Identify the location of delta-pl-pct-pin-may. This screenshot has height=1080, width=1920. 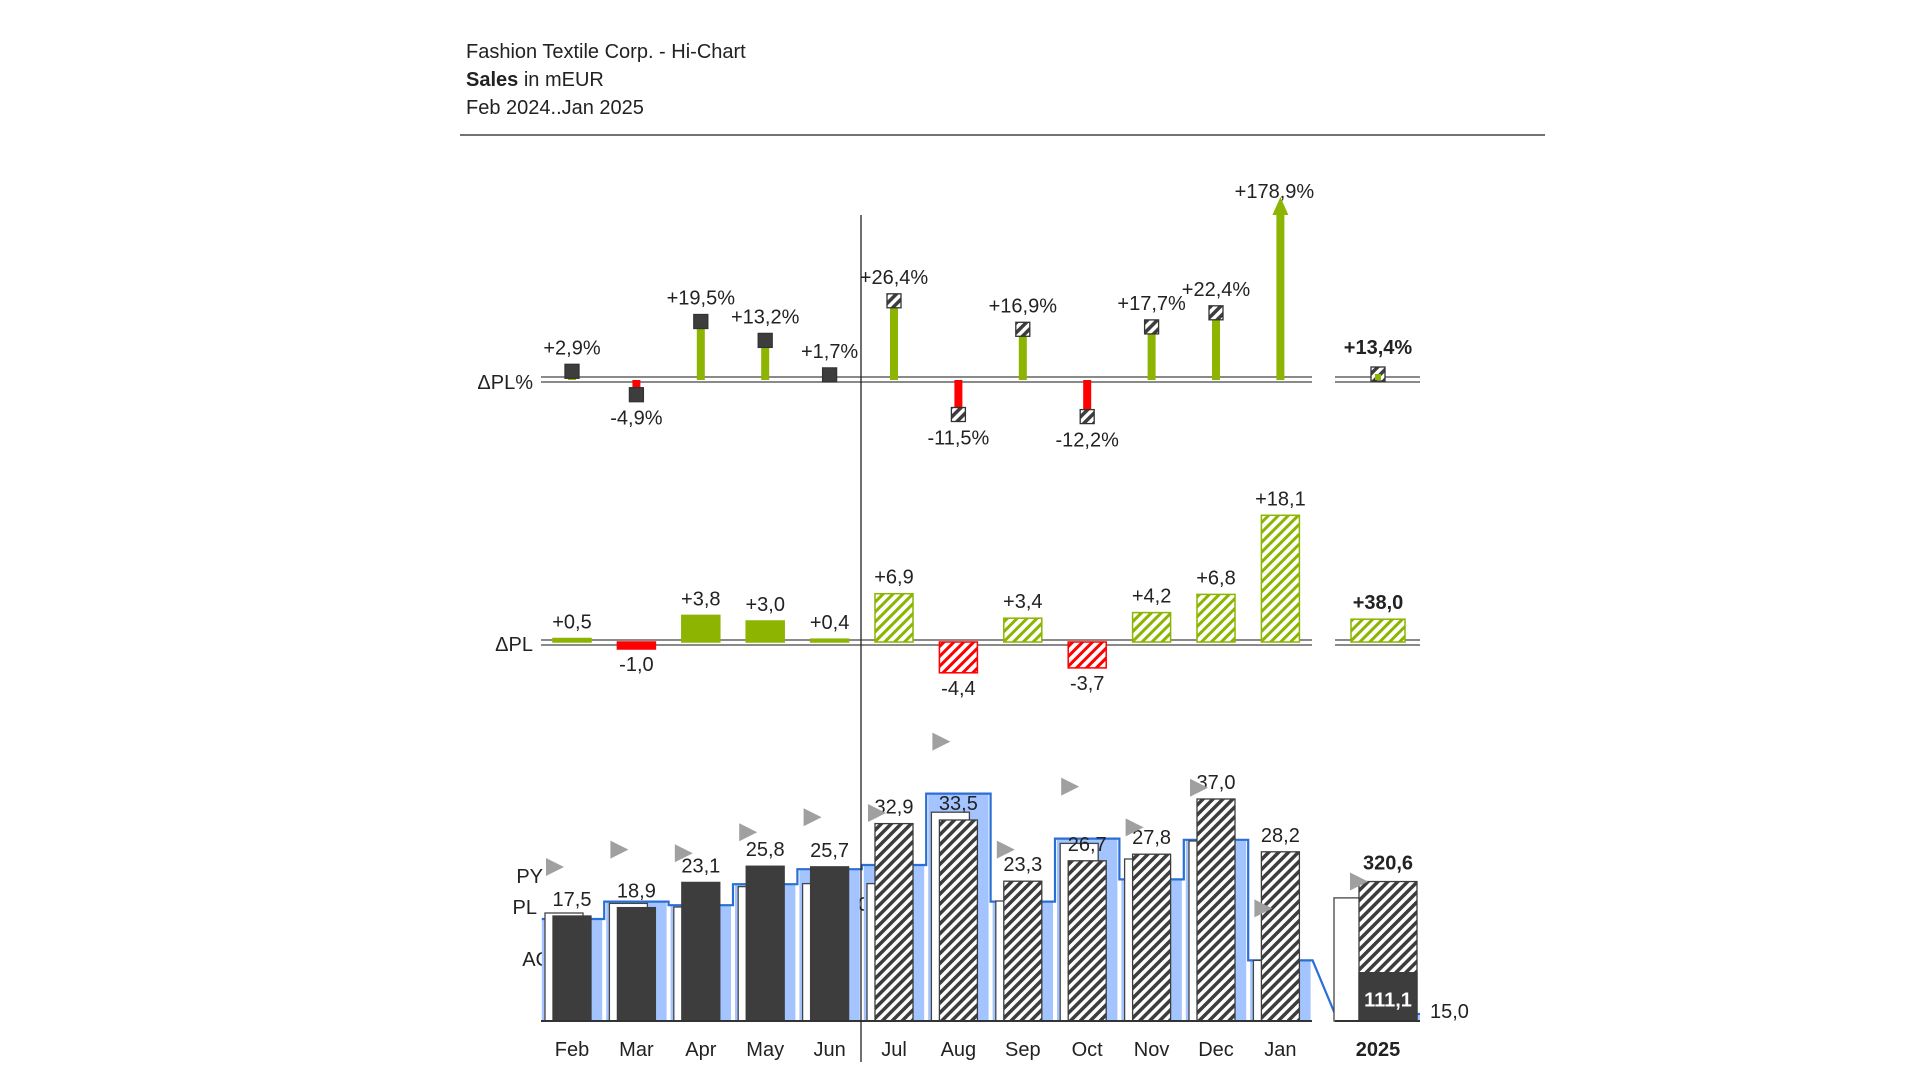
(765, 360).